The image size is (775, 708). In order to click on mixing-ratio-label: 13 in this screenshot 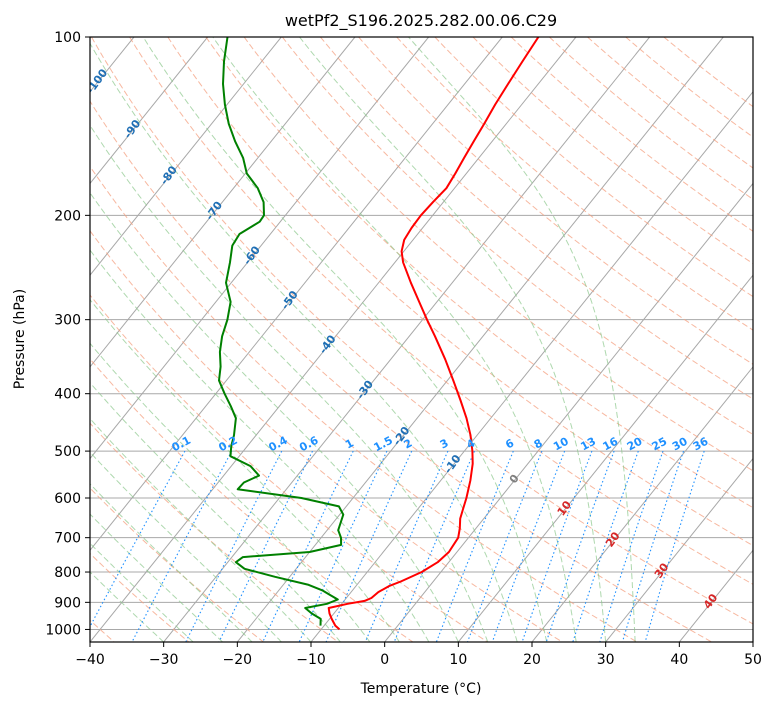, I will do `click(588, 444)`.